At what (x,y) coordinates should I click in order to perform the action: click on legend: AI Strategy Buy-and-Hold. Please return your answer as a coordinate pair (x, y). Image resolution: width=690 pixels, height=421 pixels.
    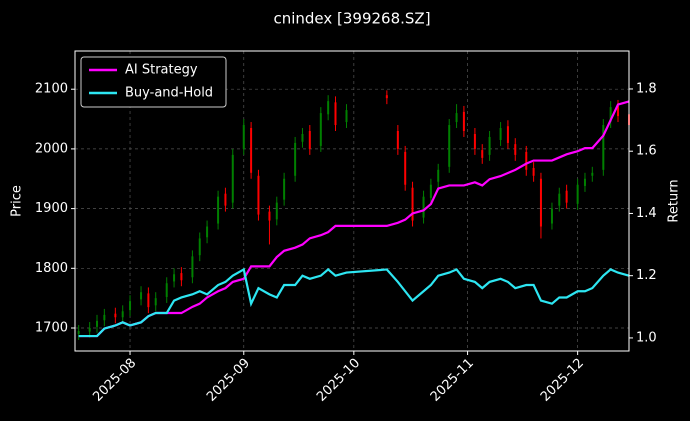
    Looking at the image, I should click on (153, 82).